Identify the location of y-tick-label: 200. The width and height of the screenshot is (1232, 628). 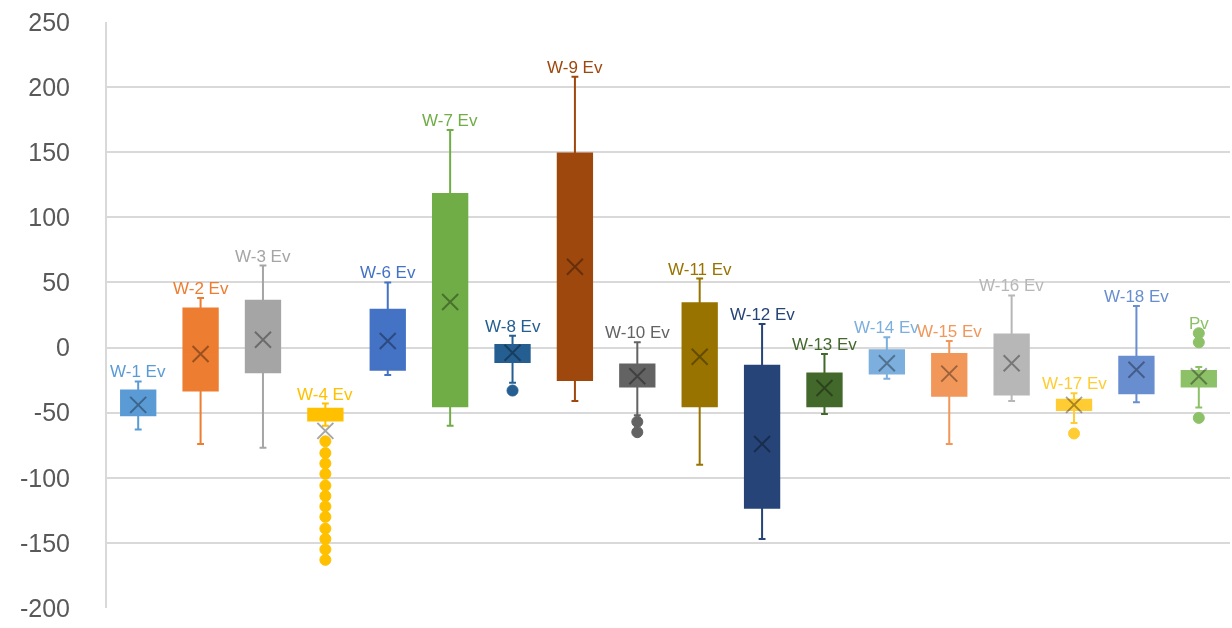
(49, 86).